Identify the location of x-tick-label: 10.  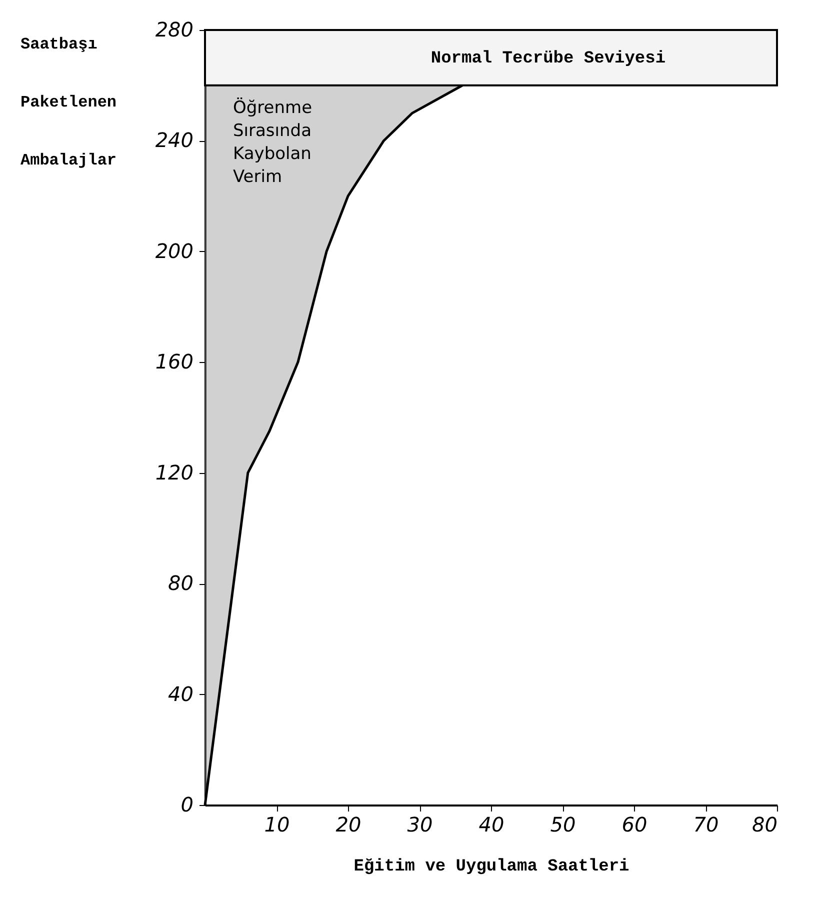
(277, 824).